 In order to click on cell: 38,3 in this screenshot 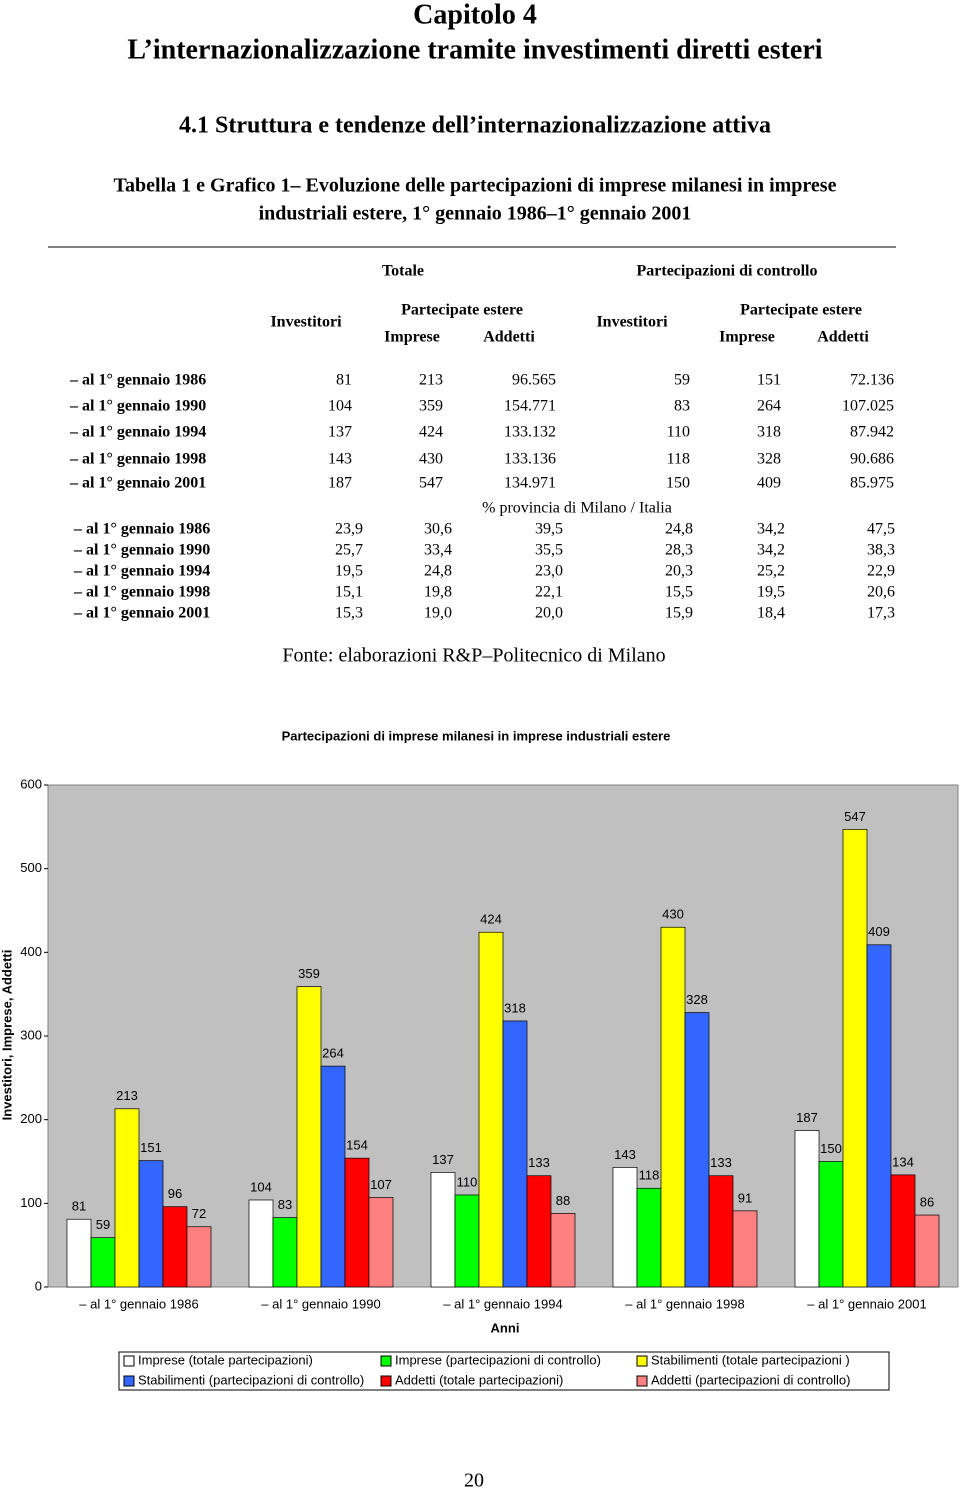, I will do `click(881, 550)`.